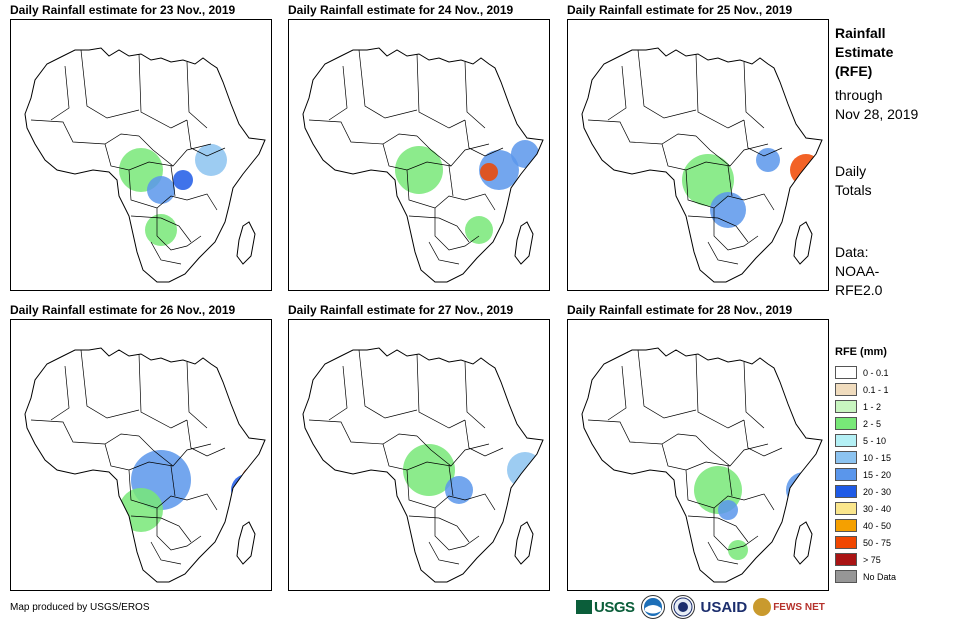 This screenshot has width=967, height=626. What do you see at coordinates (876, 372) in the screenshot?
I see `legend-label: 0 - 0.1` at bounding box center [876, 372].